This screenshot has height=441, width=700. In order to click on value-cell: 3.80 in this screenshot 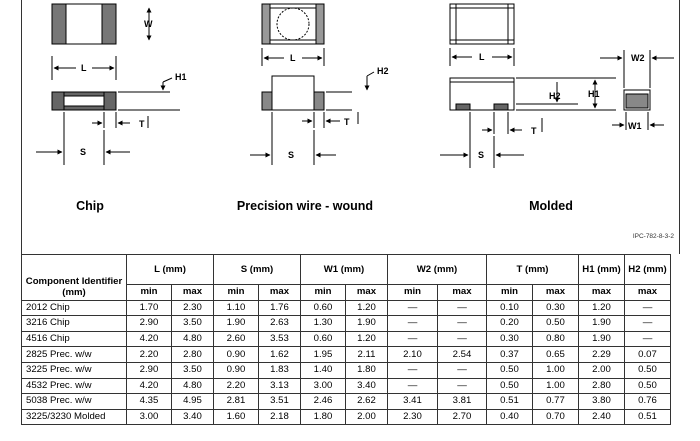, I will do `click(601, 401)`.